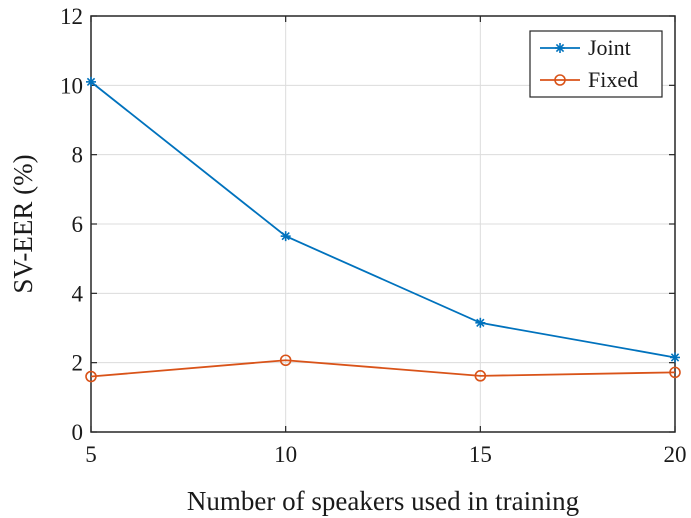 Image resolution: width=691 pixels, height=518 pixels. Describe the element at coordinates (78, 363) in the screenshot. I see `y-tick-label: 2` at that location.